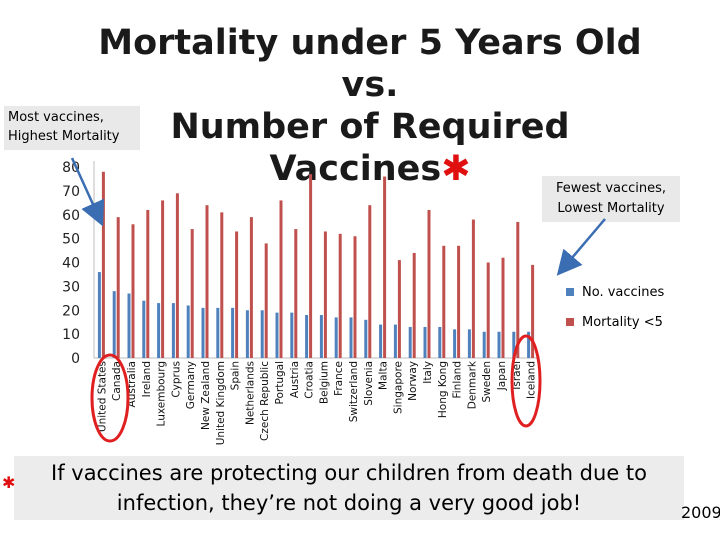 The image size is (720, 540). What do you see at coordinates (324, 382) in the screenshot?
I see `x-tick-label: Belgium` at bounding box center [324, 382].